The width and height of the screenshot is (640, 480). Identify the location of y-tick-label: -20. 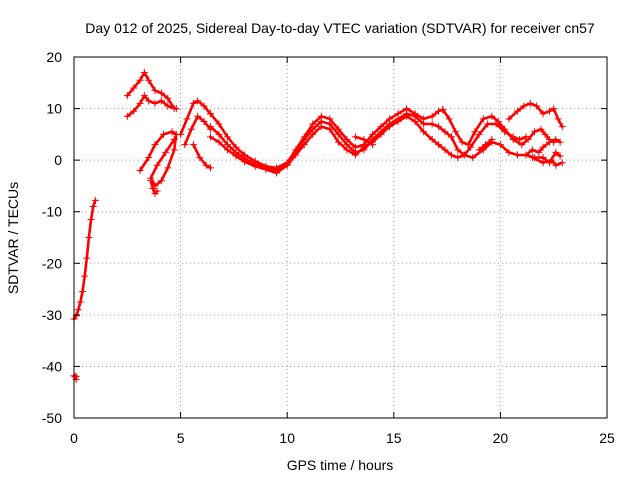
(52, 263).